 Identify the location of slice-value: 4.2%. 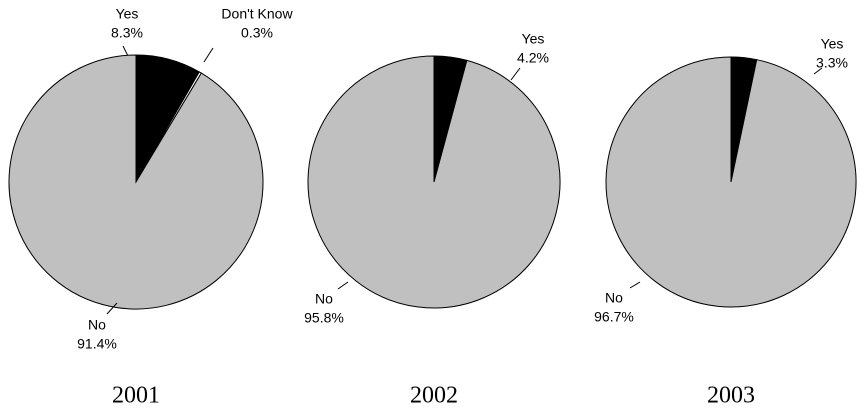
(533, 58).